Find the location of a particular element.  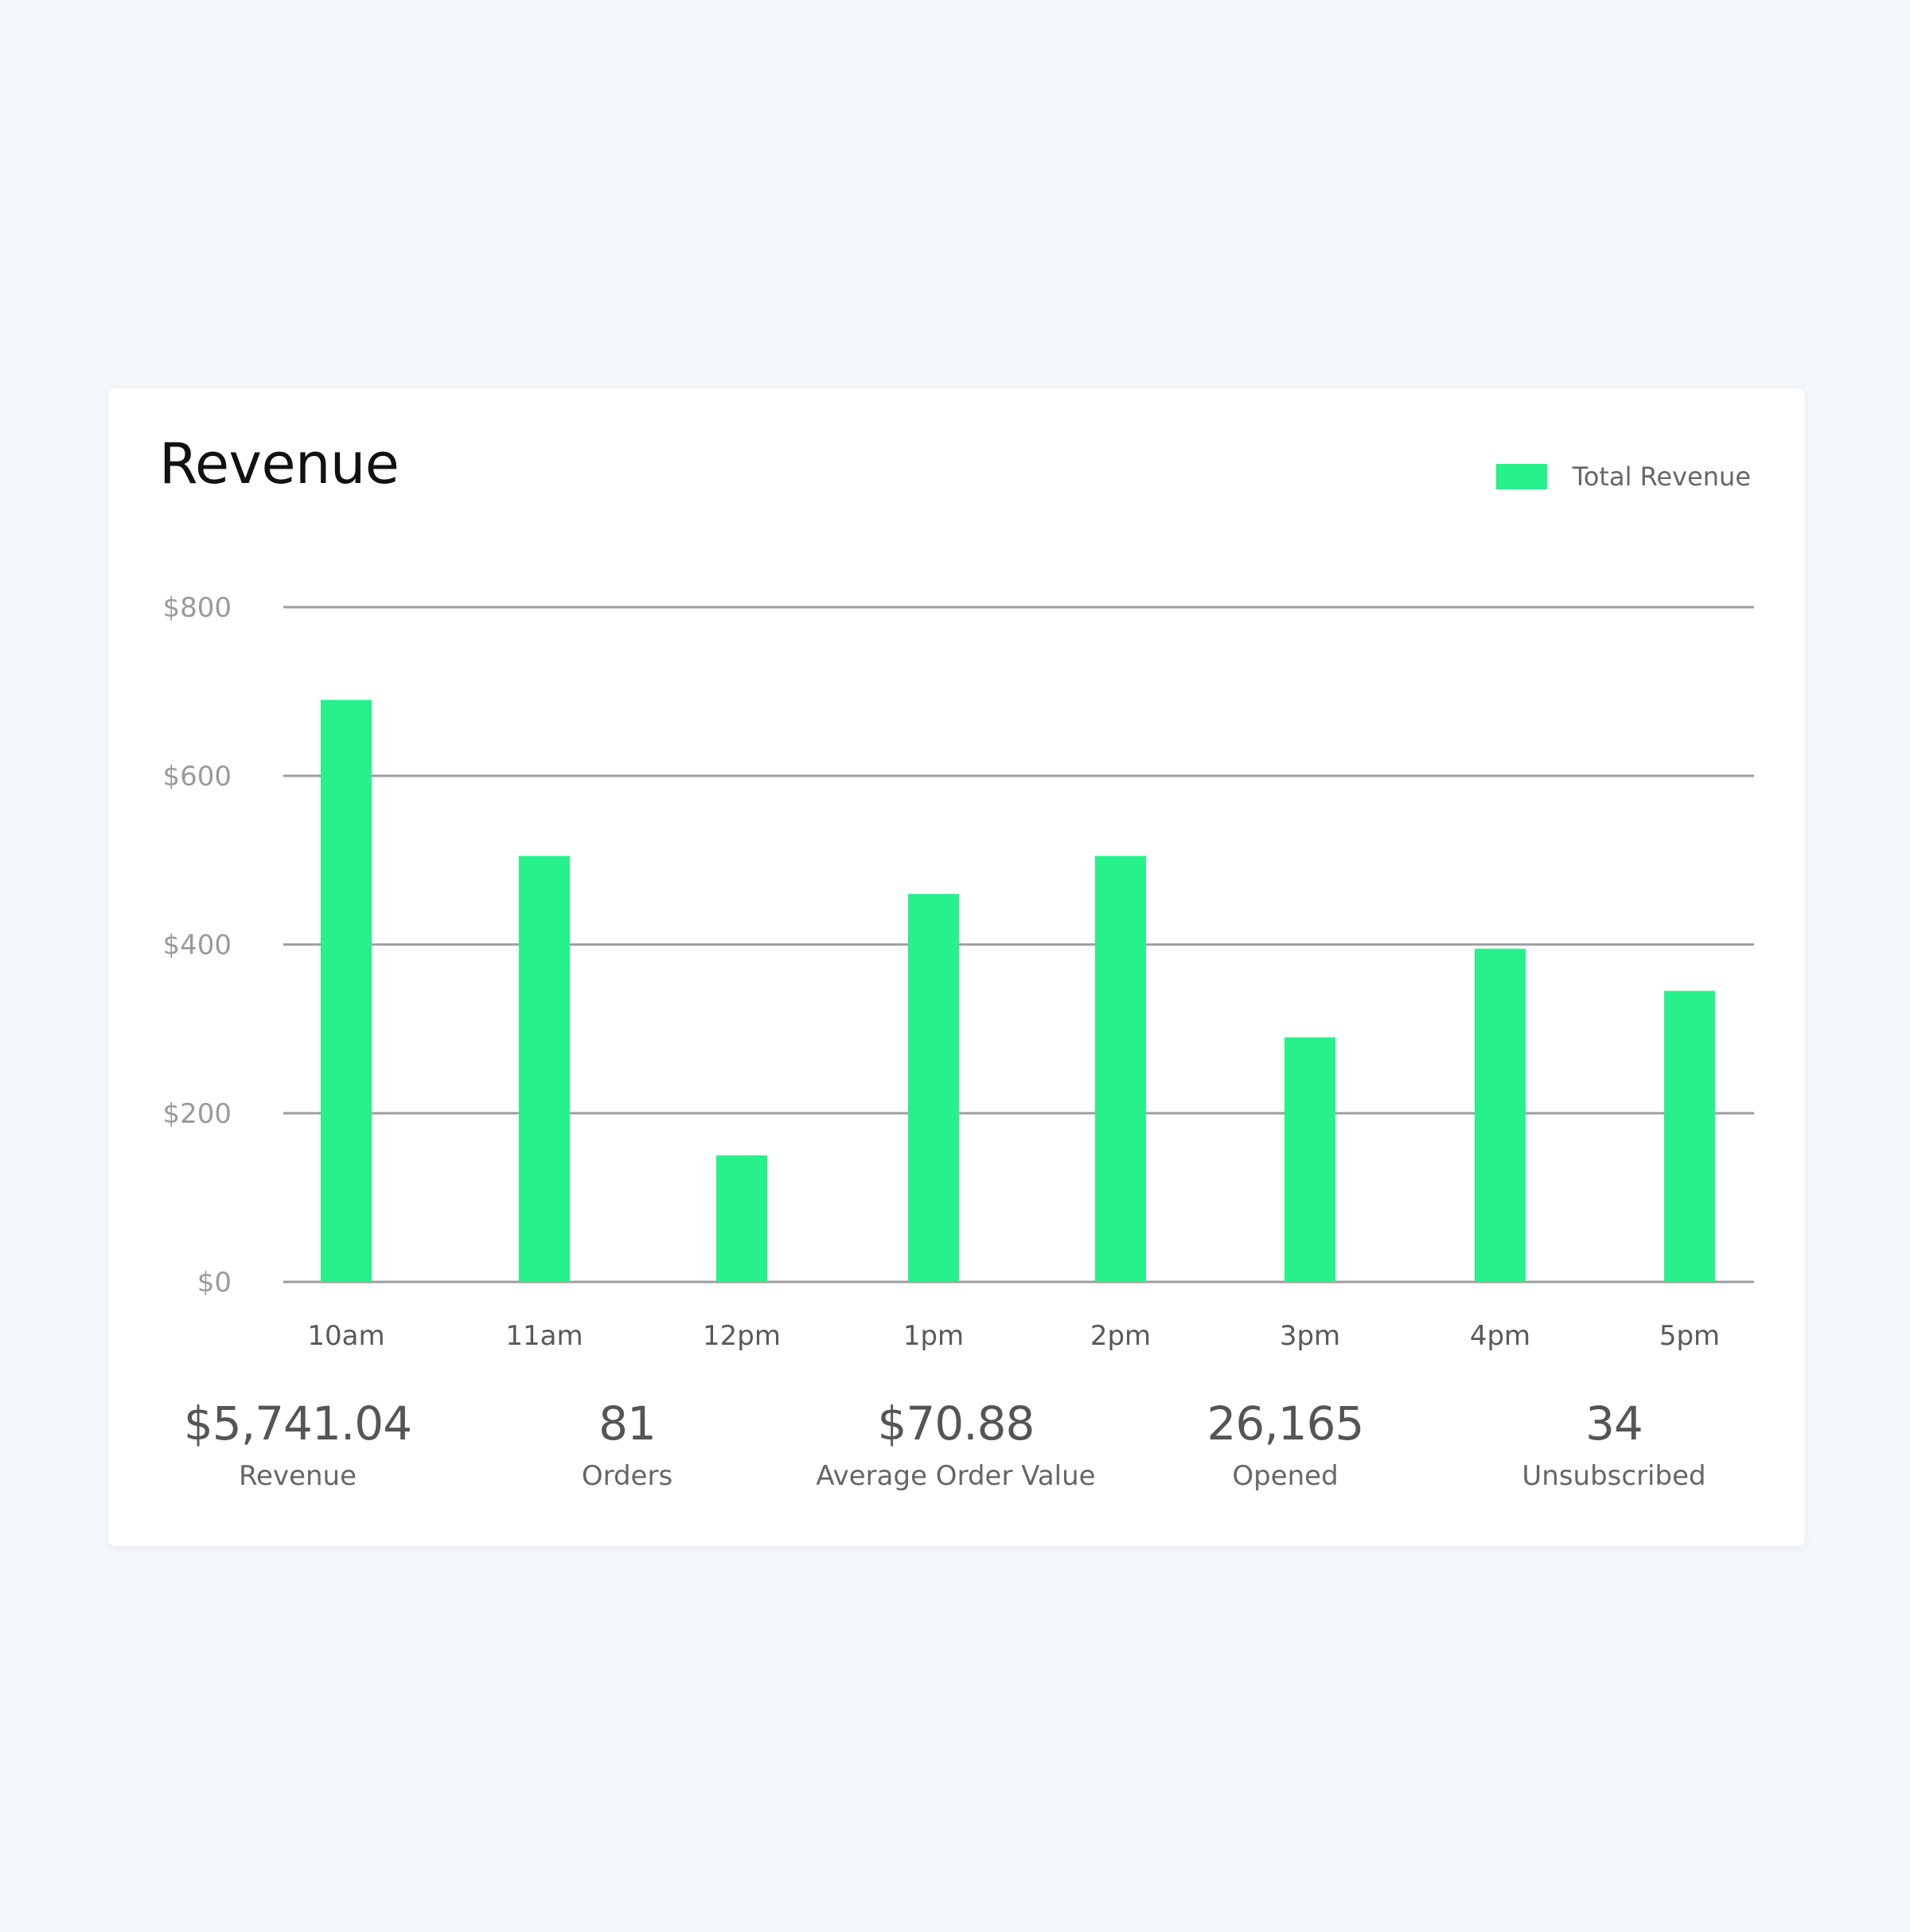

stat-value: 34 is located at coordinates (1614, 1423).